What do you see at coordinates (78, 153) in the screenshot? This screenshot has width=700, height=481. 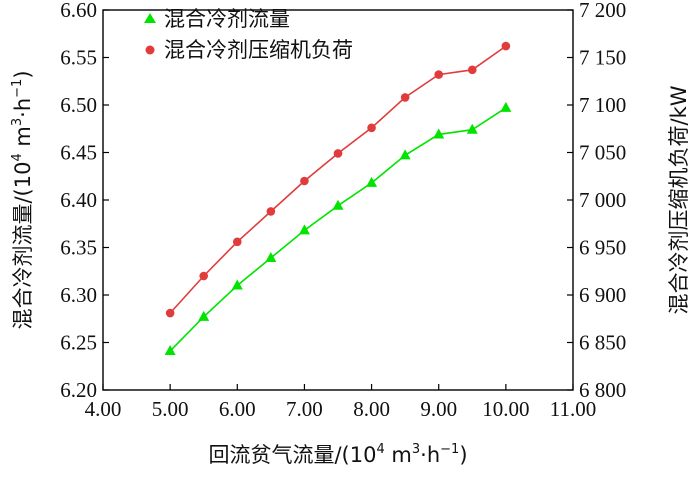 I see `left-y-tick-label: 6.45` at bounding box center [78, 153].